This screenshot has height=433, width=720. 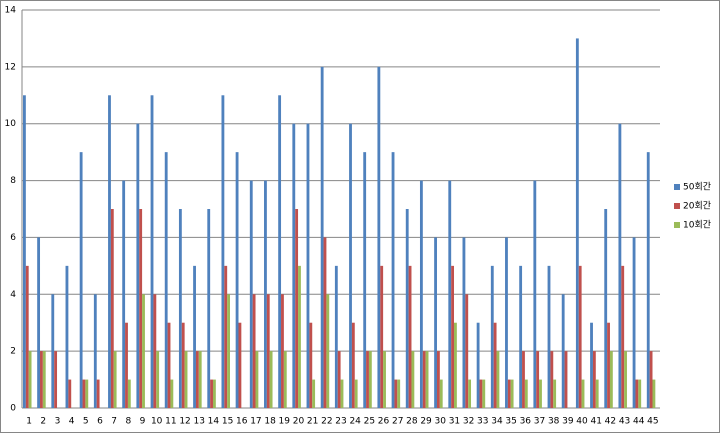 I want to click on y-tick-label: 10, so click(x=11, y=124).